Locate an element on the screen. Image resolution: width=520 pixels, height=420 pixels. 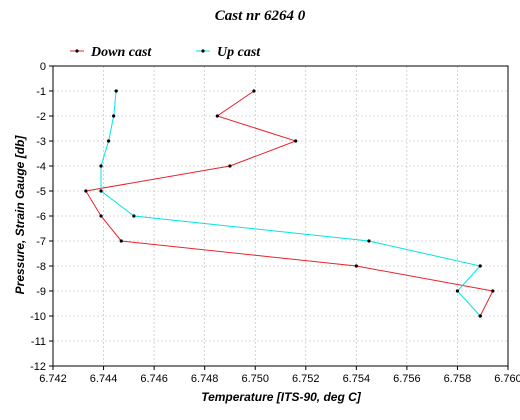
x-tick-label: 6.752 is located at coordinates (306, 379).